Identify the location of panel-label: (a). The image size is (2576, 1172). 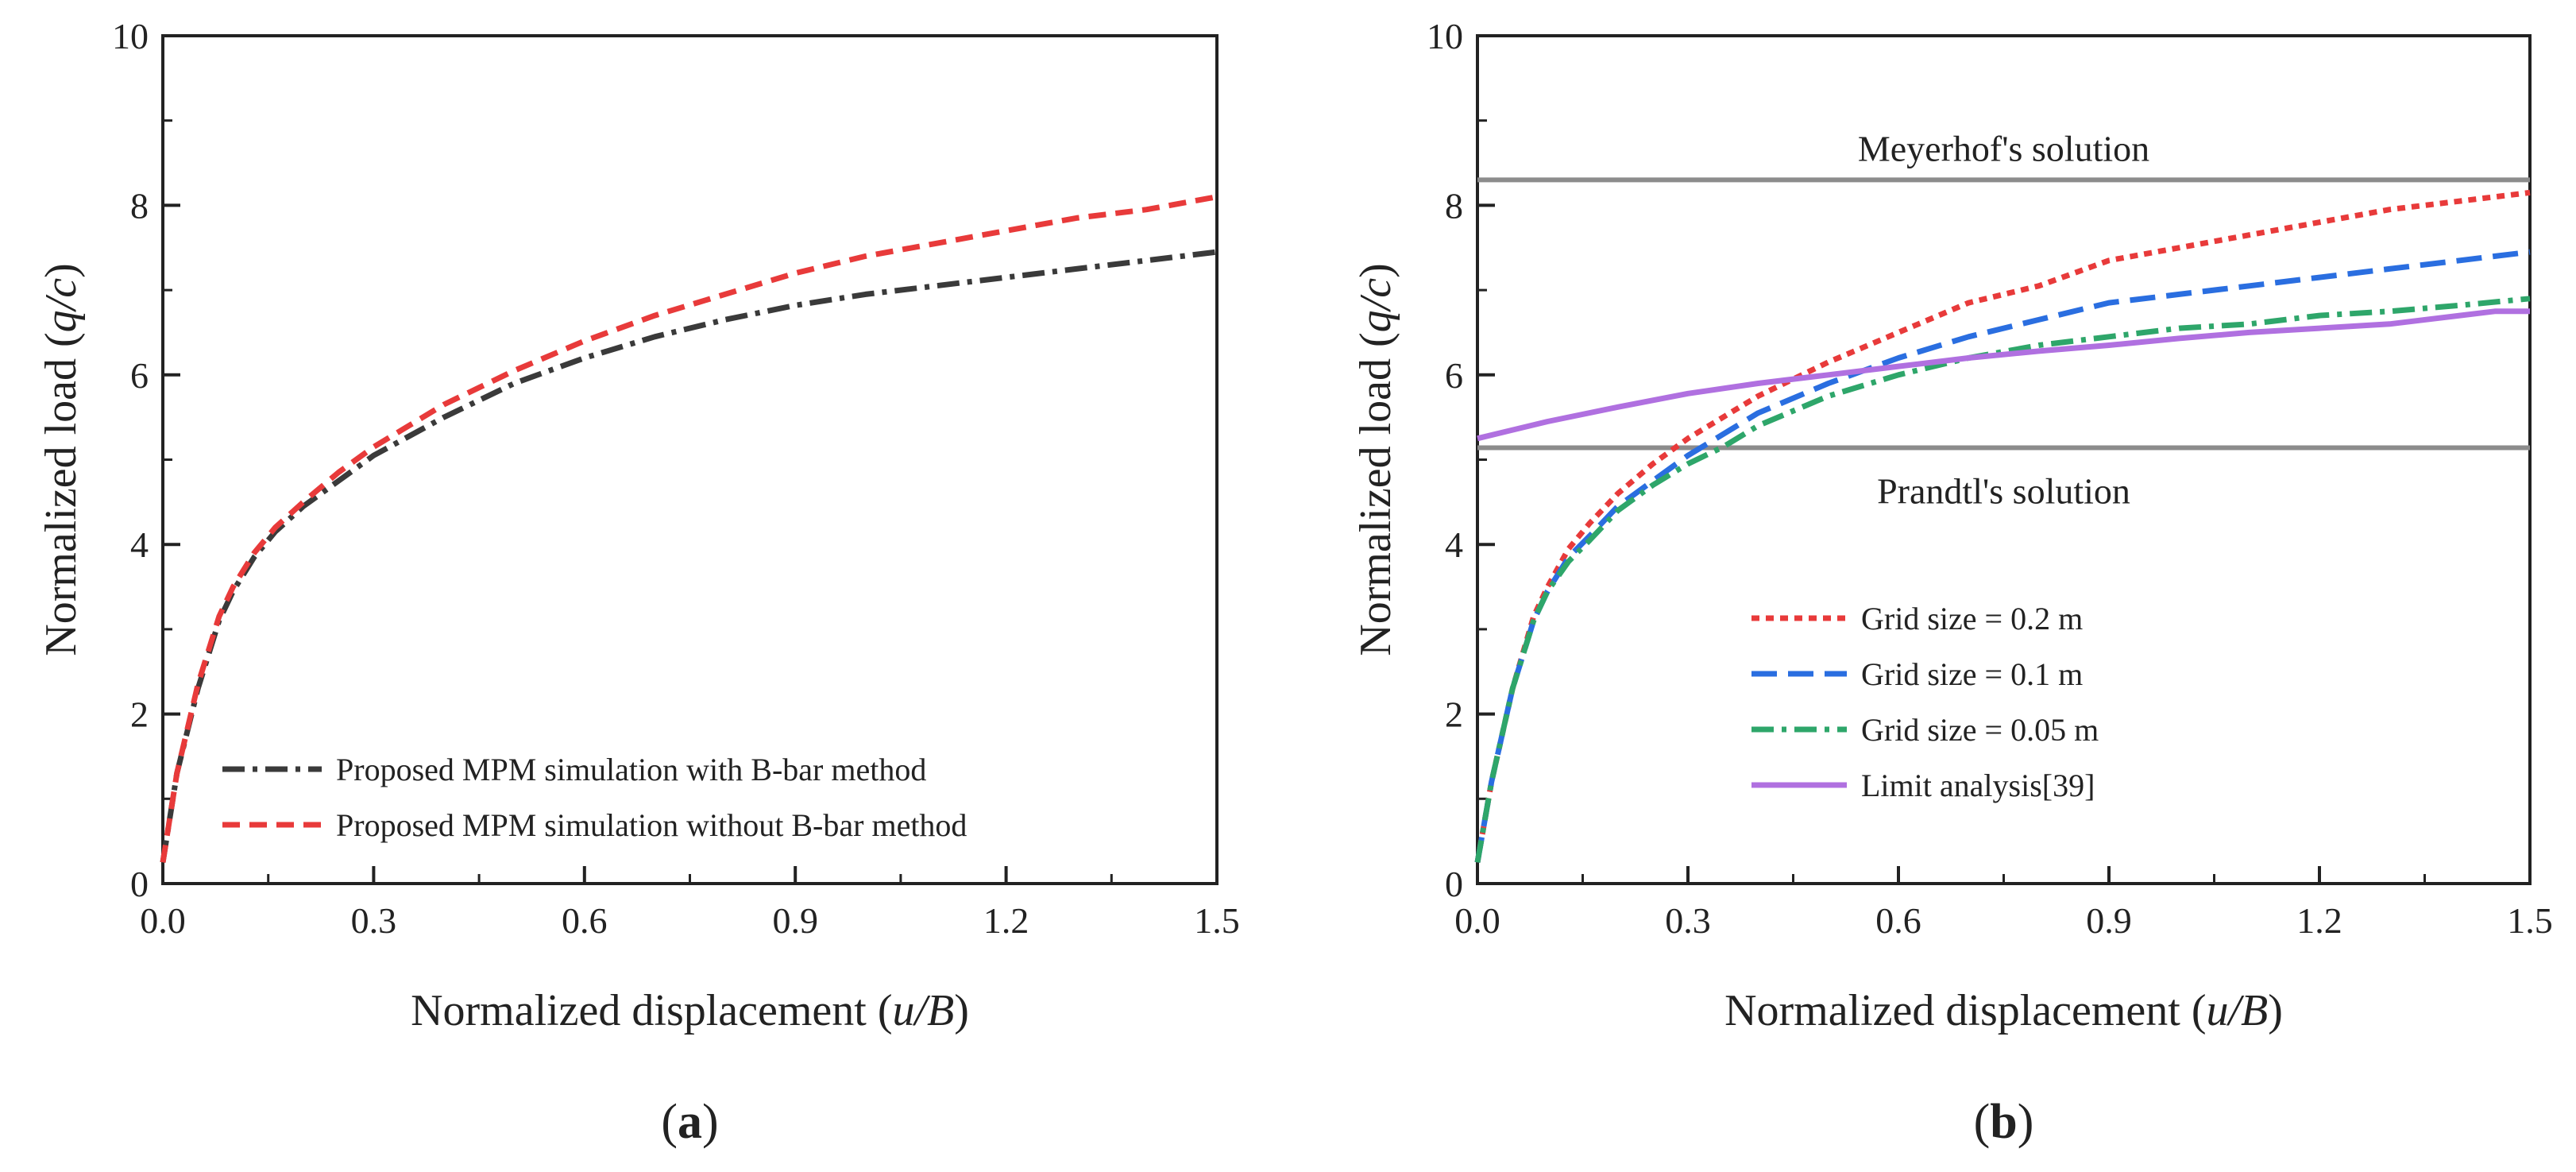
(689, 1122).